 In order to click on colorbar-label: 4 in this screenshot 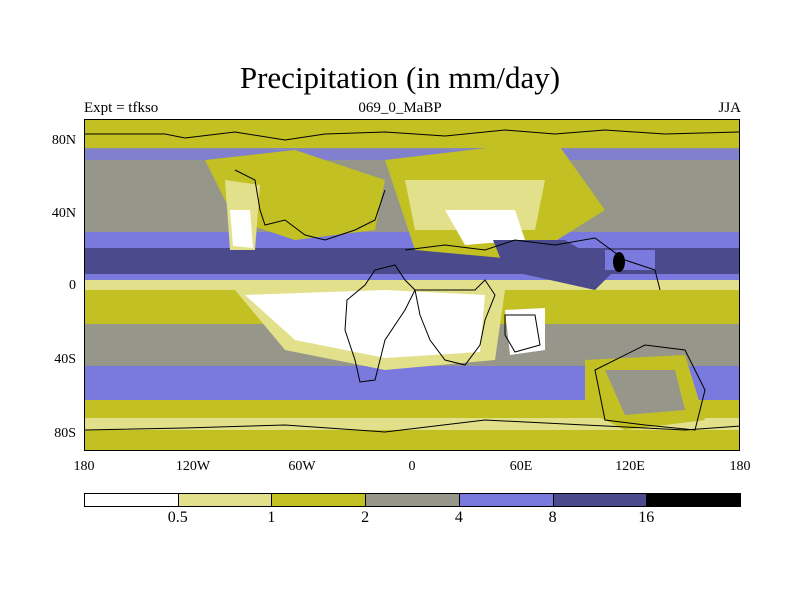, I will do `click(458, 517)`.